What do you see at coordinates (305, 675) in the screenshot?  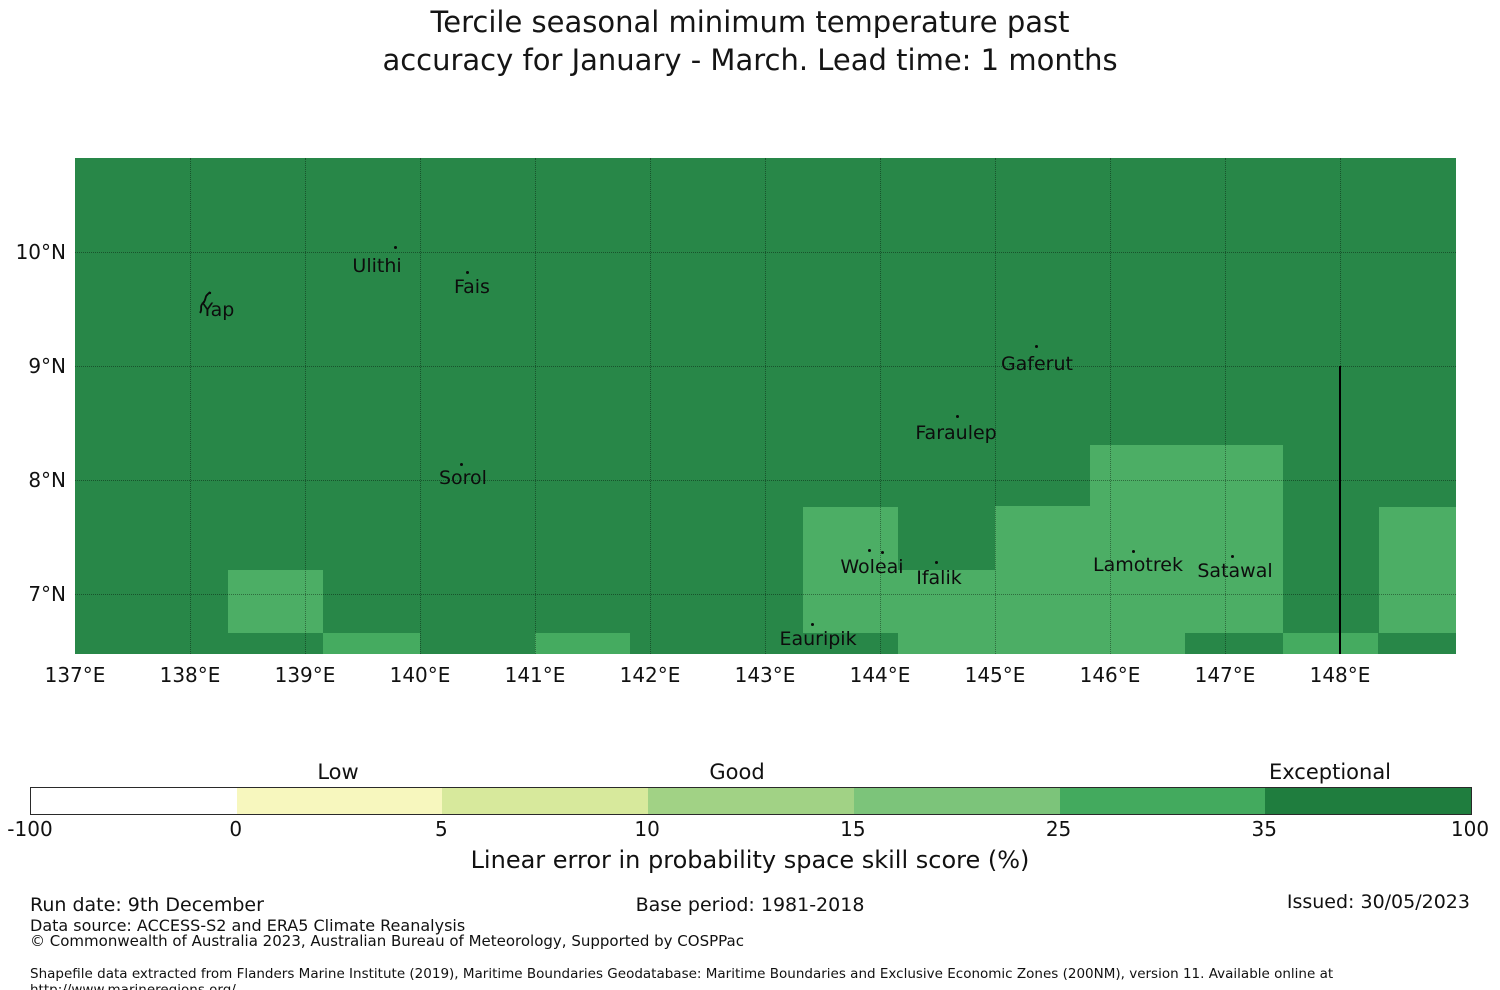 I see `x-tick-label: 139°E` at bounding box center [305, 675].